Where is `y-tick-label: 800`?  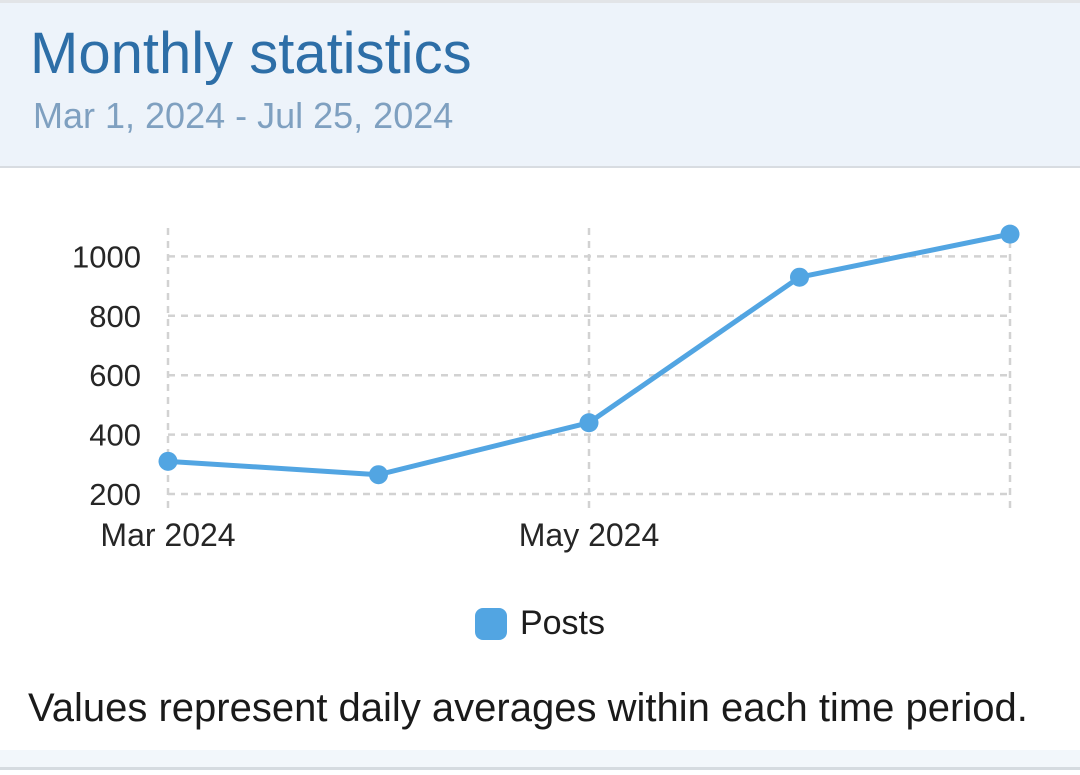 y-tick-label: 800 is located at coordinates (115, 316).